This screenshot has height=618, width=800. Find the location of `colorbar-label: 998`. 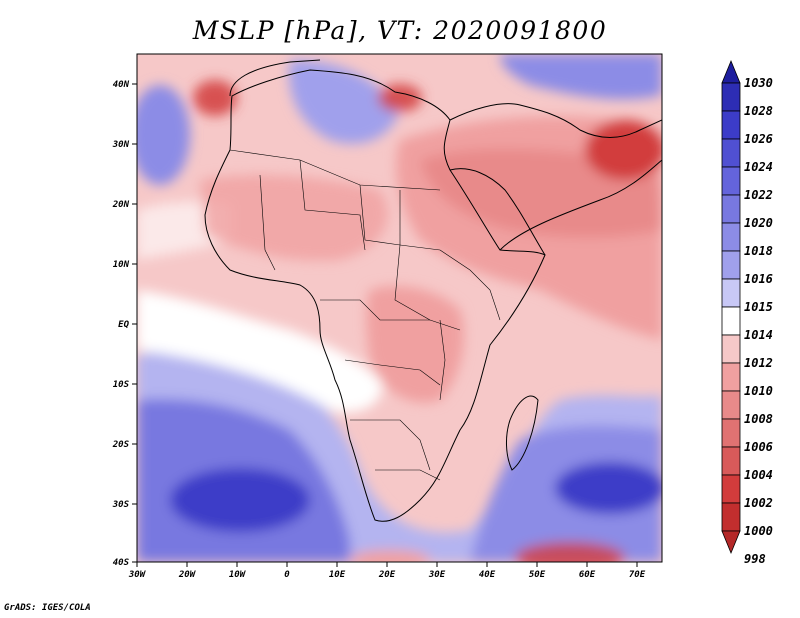

colorbar-label: 998 is located at coordinates (755, 559).